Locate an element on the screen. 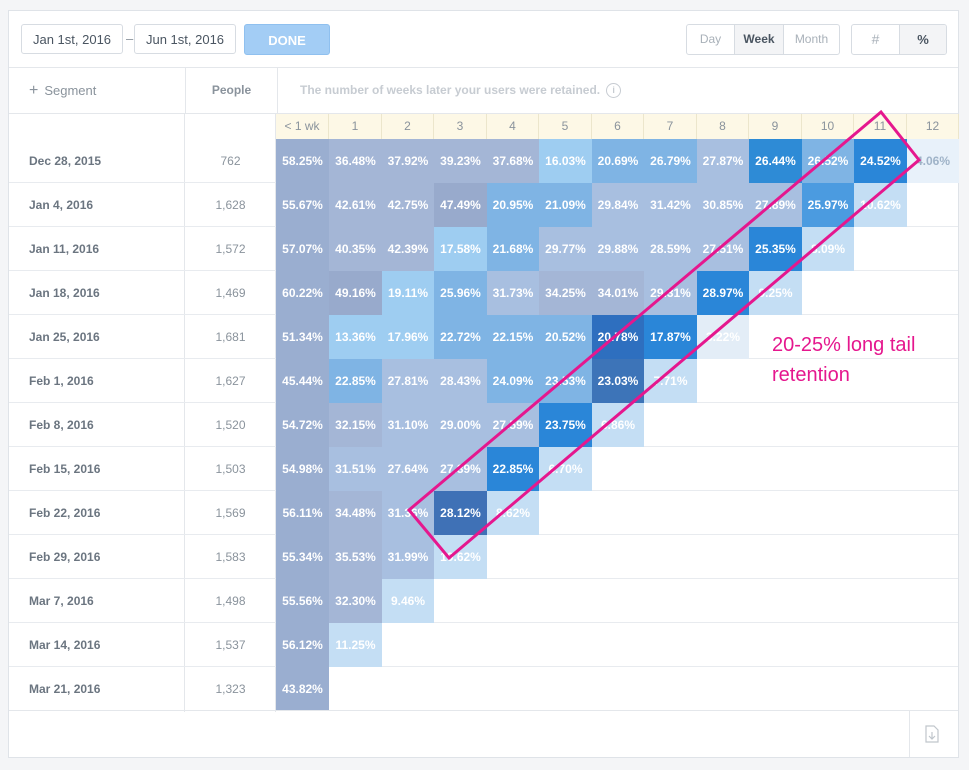  retention-cell: 42.75% is located at coordinates (408, 205).